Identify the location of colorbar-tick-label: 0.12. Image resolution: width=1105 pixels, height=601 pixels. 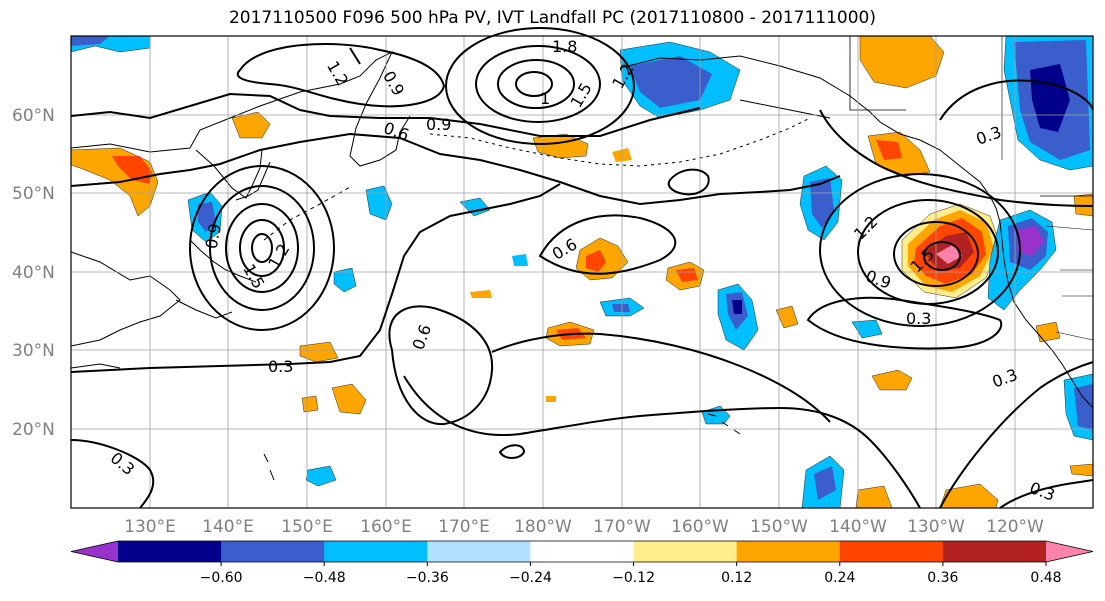
(736, 578).